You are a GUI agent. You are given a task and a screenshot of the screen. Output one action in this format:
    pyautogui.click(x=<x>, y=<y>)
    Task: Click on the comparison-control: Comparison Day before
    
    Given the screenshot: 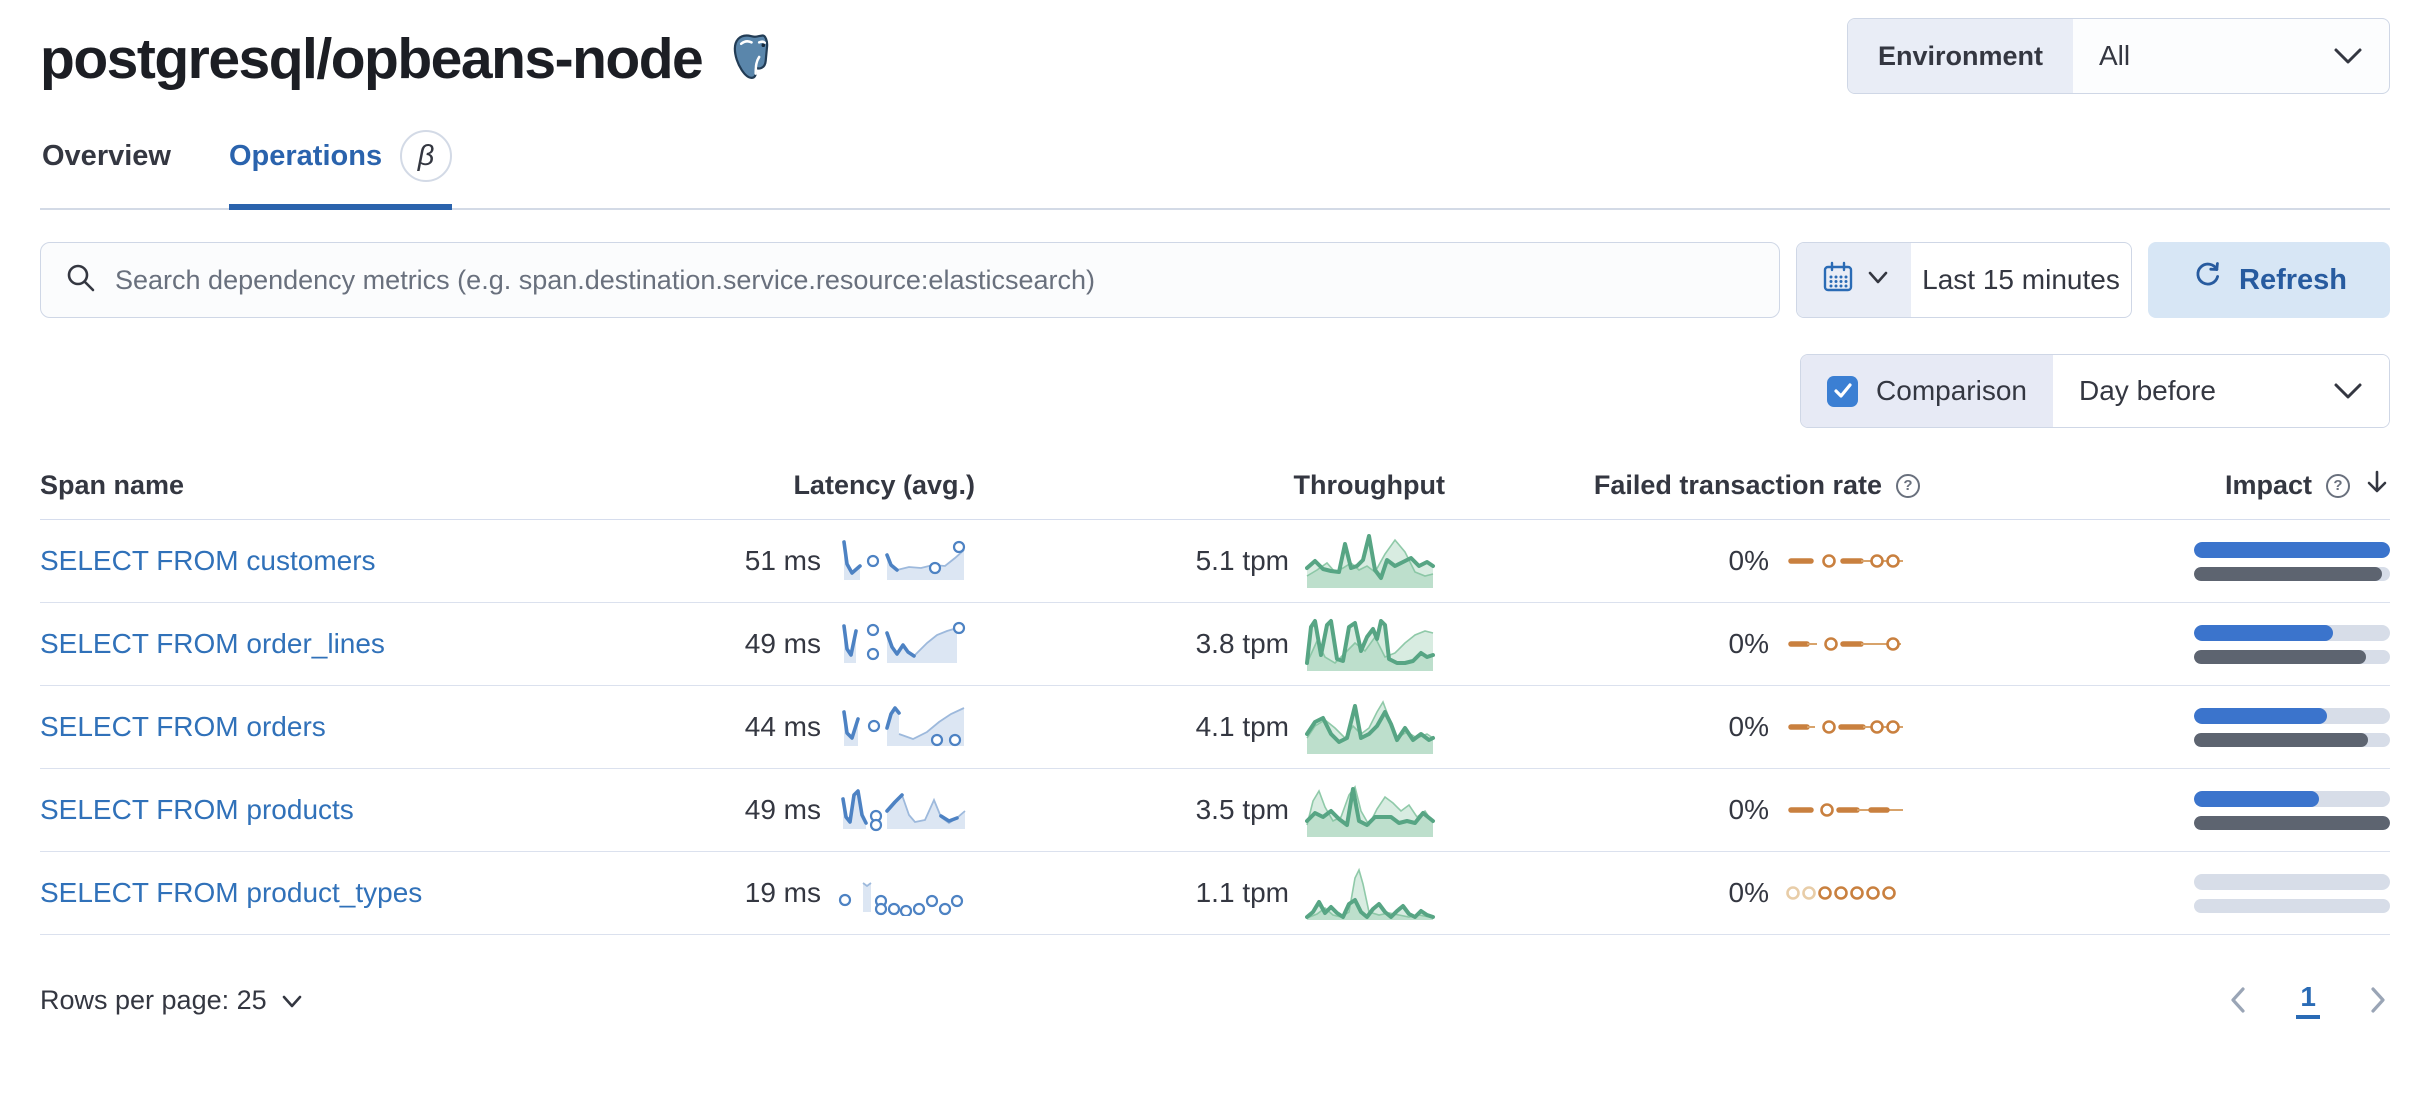 What is the action you would take?
    pyautogui.click(x=2095, y=391)
    